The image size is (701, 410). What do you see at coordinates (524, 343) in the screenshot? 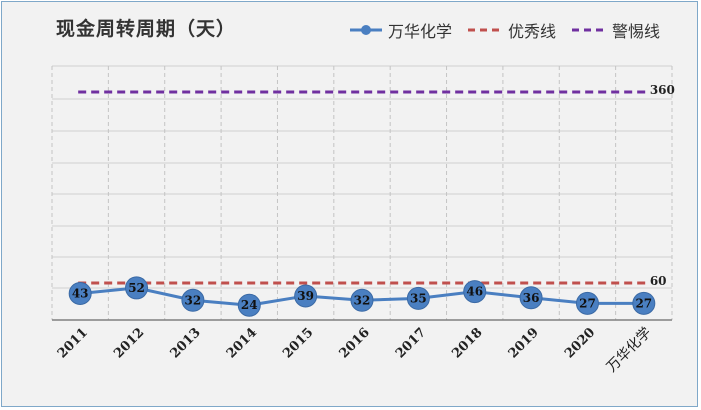
I see `x-tick-label-8: 2019` at bounding box center [524, 343].